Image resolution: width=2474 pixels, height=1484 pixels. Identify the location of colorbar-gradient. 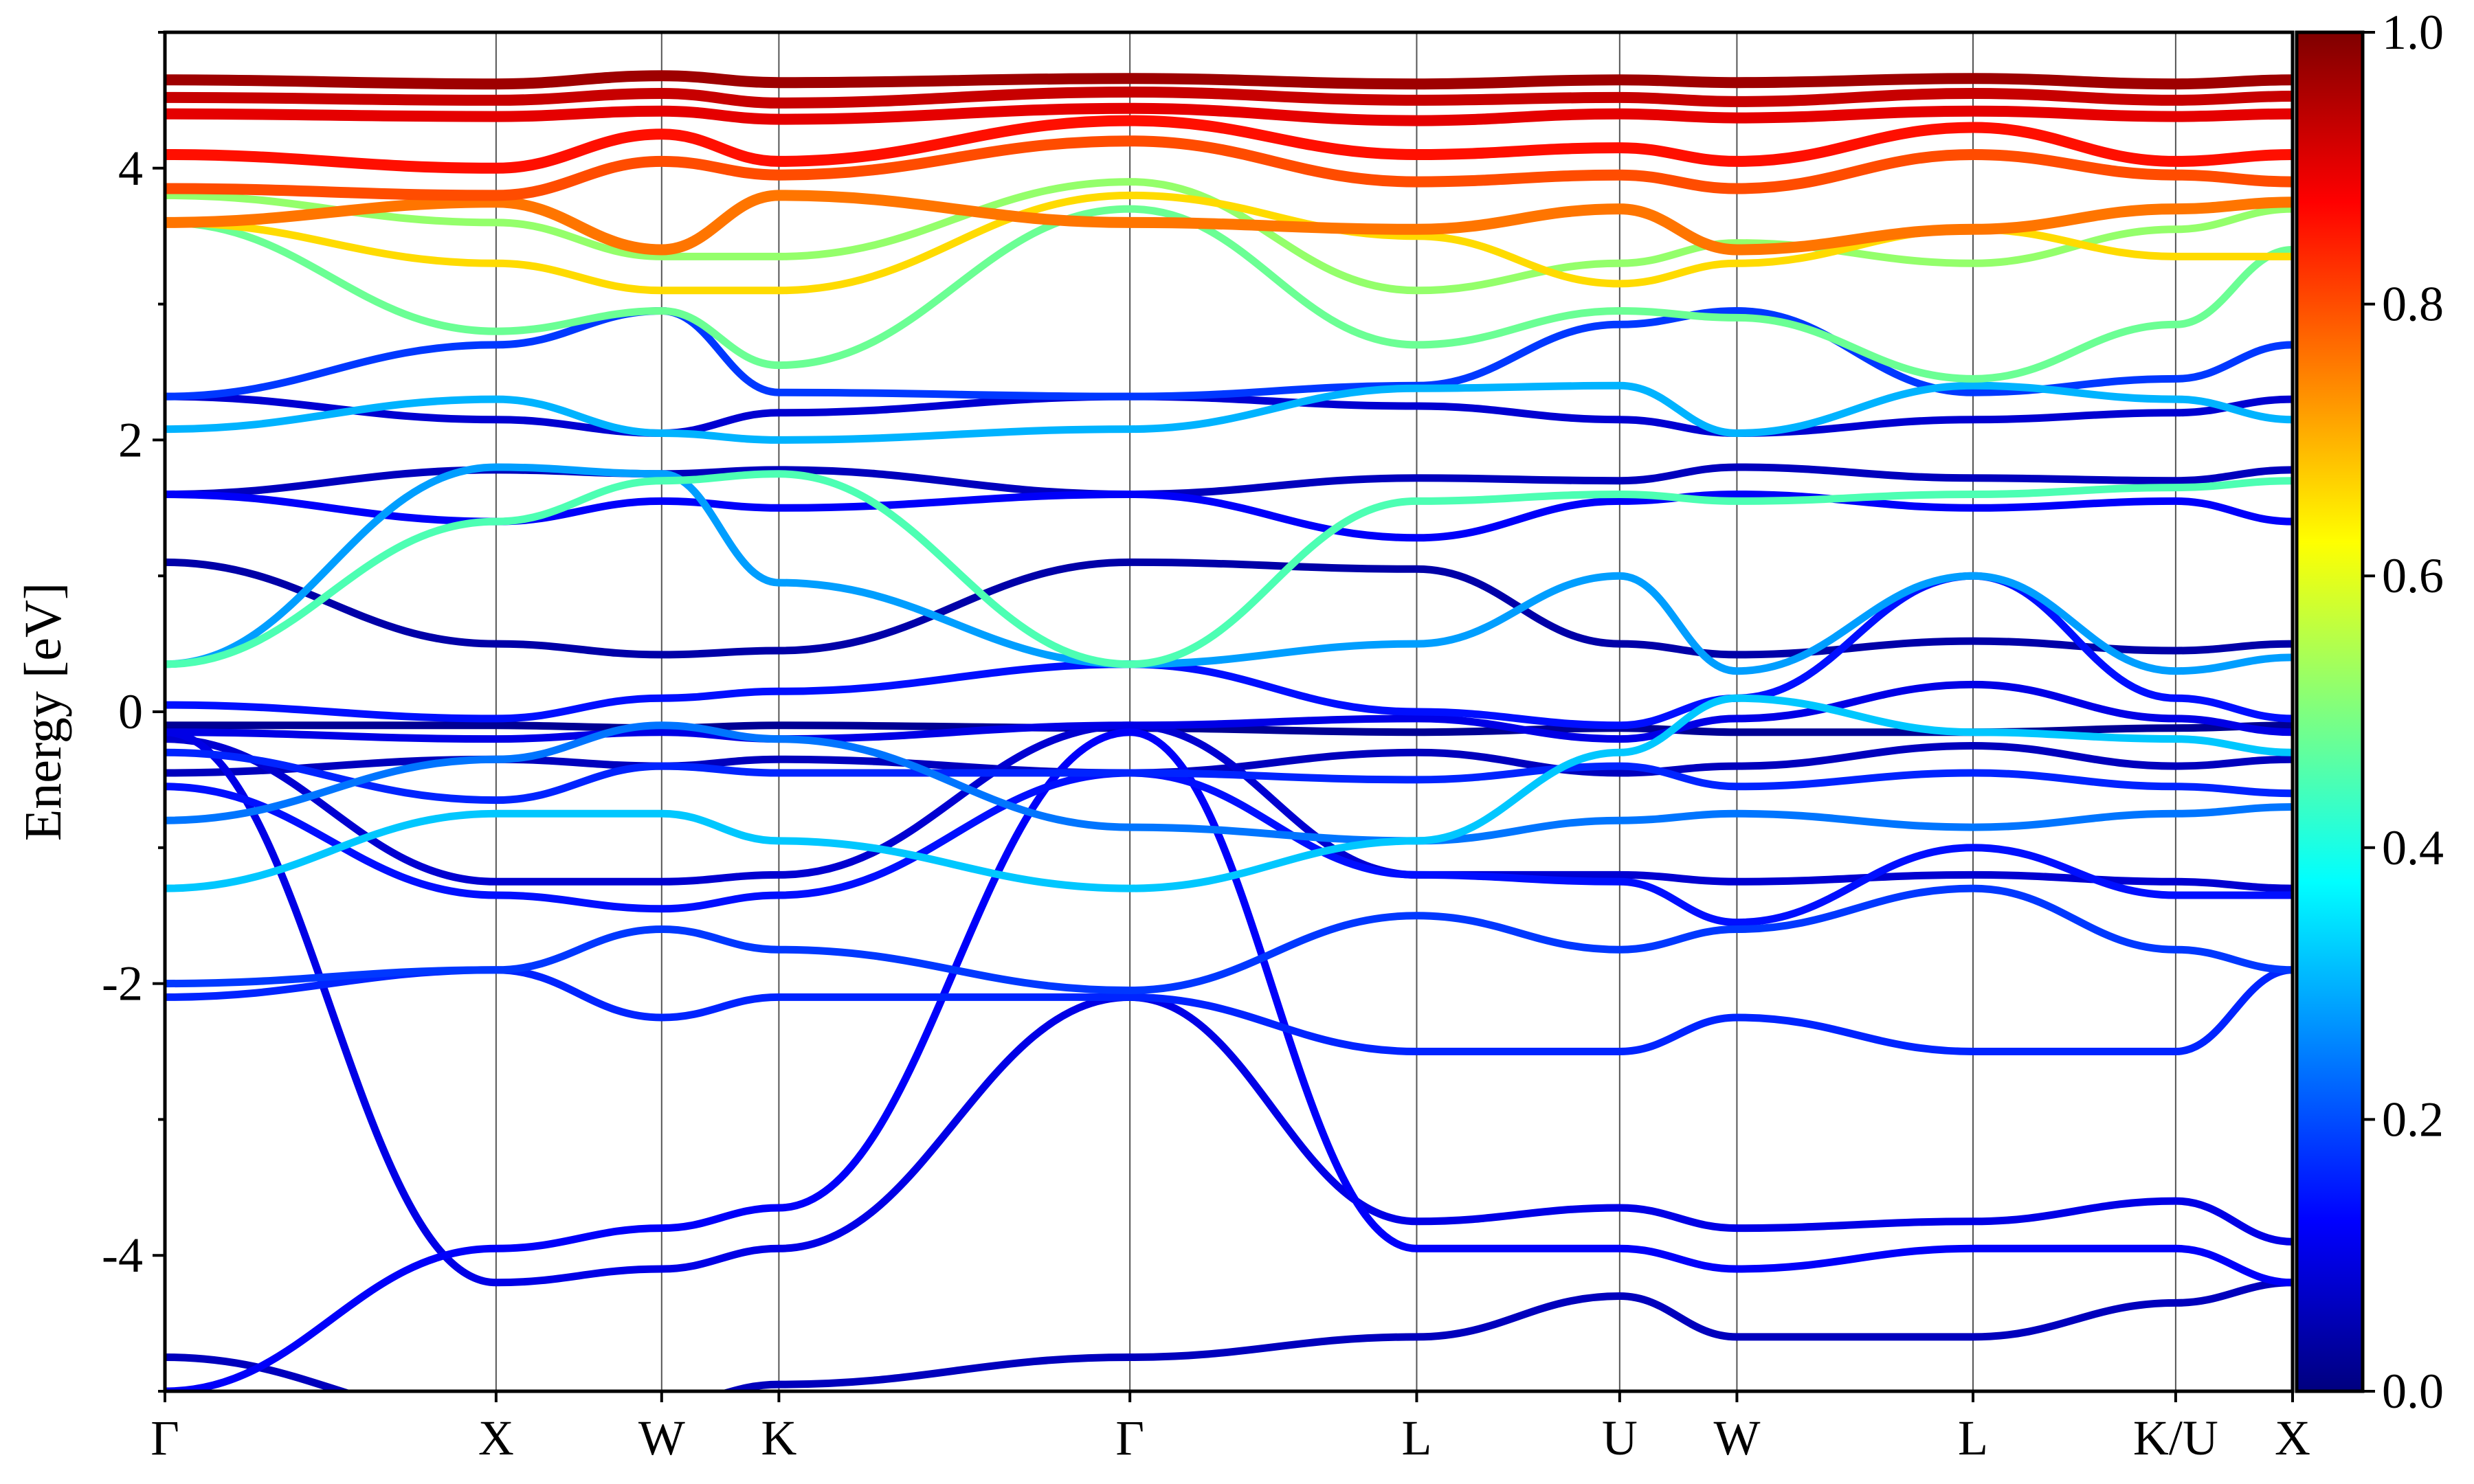
(2330, 711).